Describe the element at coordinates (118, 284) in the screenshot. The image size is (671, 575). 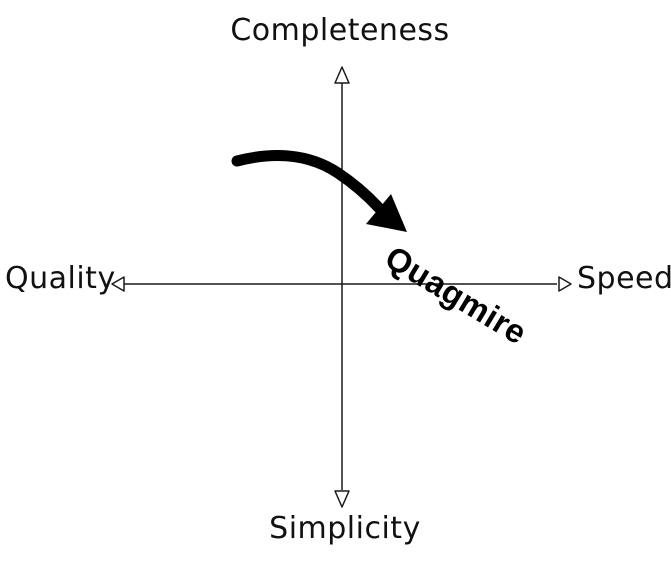
I see `left-arrowhead-icon` at that location.